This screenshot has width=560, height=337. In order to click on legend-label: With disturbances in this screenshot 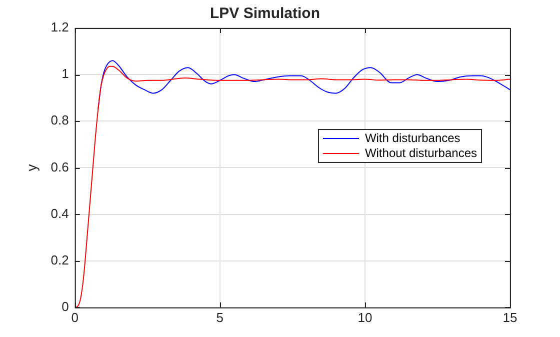, I will do `click(412, 138)`.